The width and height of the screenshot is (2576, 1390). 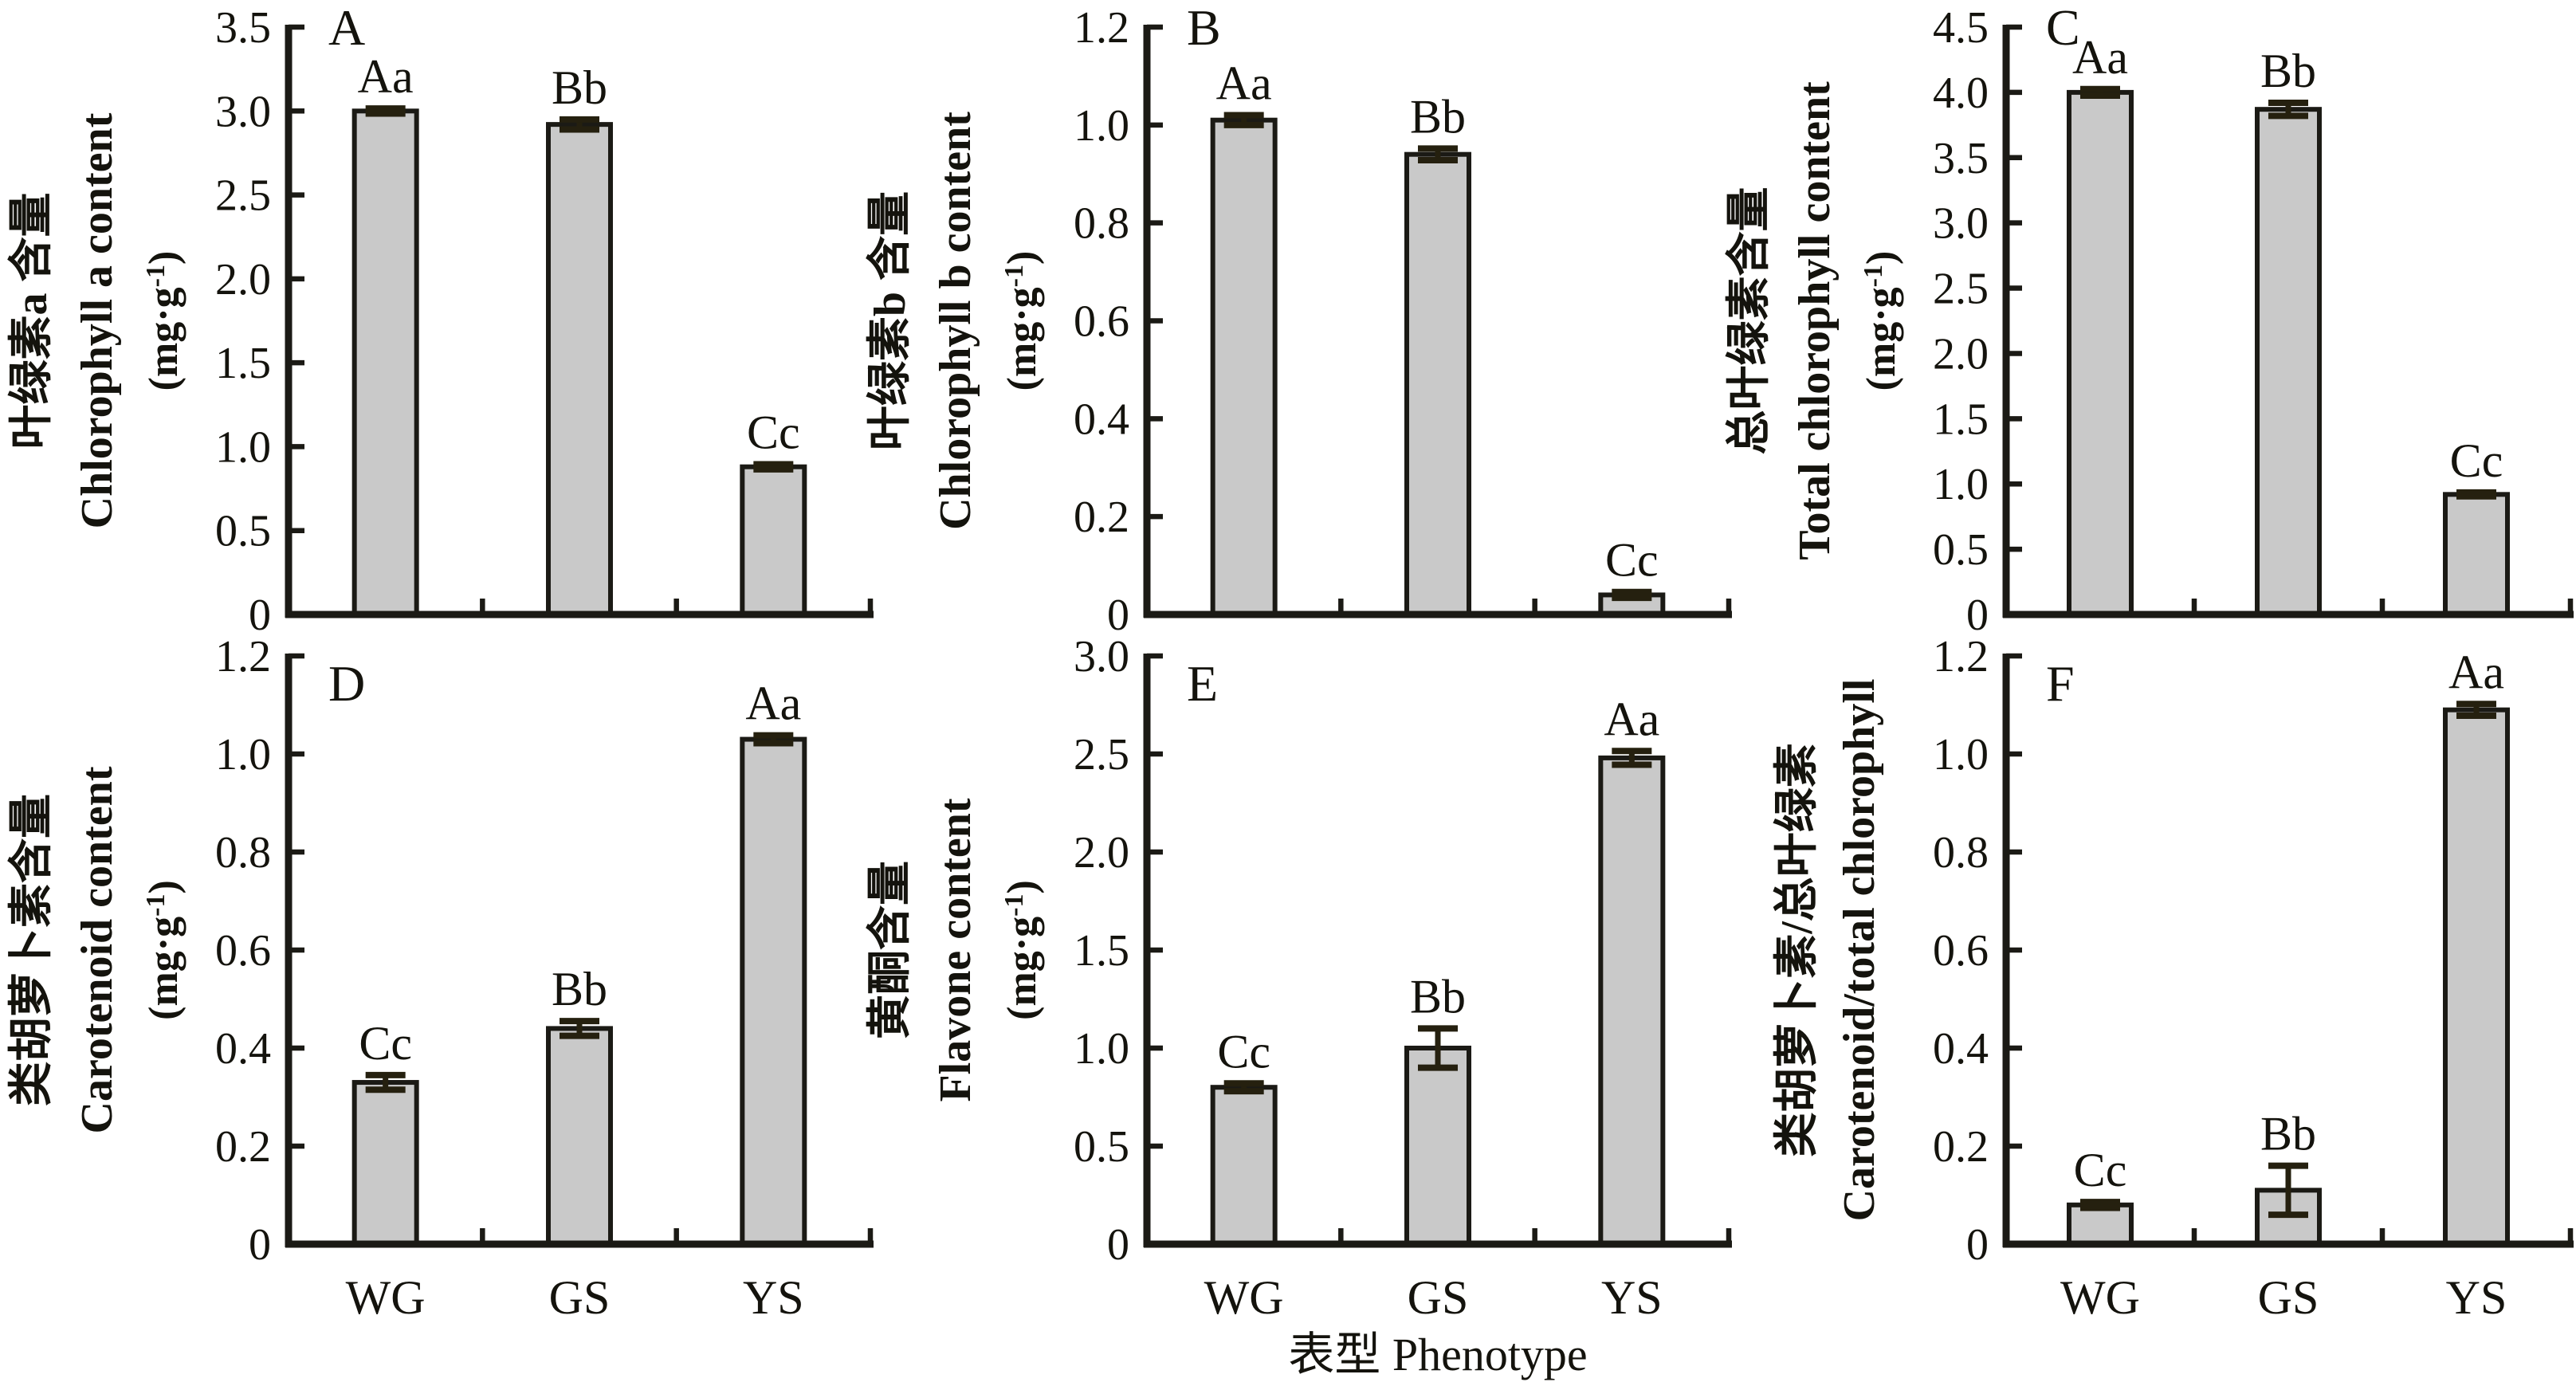 What do you see at coordinates (97, 320) in the screenshot?
I see `y-axis-title-en: Chlorophyll a content` at bounding box center [97, 320].